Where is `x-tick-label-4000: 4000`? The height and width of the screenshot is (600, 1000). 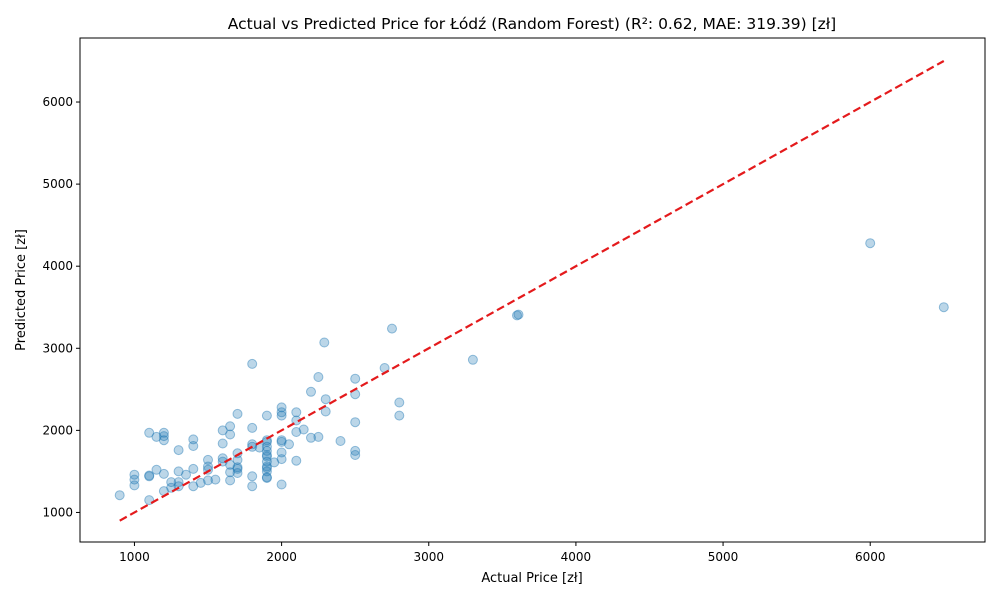 x-tick-label-4000: 4000 is located at coordinates (576, 557).